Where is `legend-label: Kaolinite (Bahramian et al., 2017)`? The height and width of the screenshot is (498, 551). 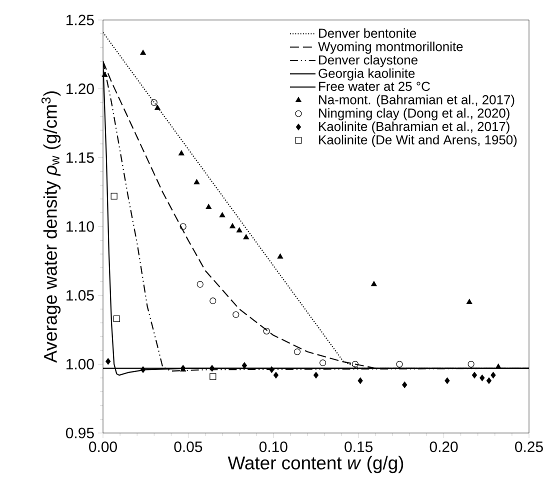 legend-label: Kaolinite (Bahramian et al., 2017) is located at coordinates (414, 128).